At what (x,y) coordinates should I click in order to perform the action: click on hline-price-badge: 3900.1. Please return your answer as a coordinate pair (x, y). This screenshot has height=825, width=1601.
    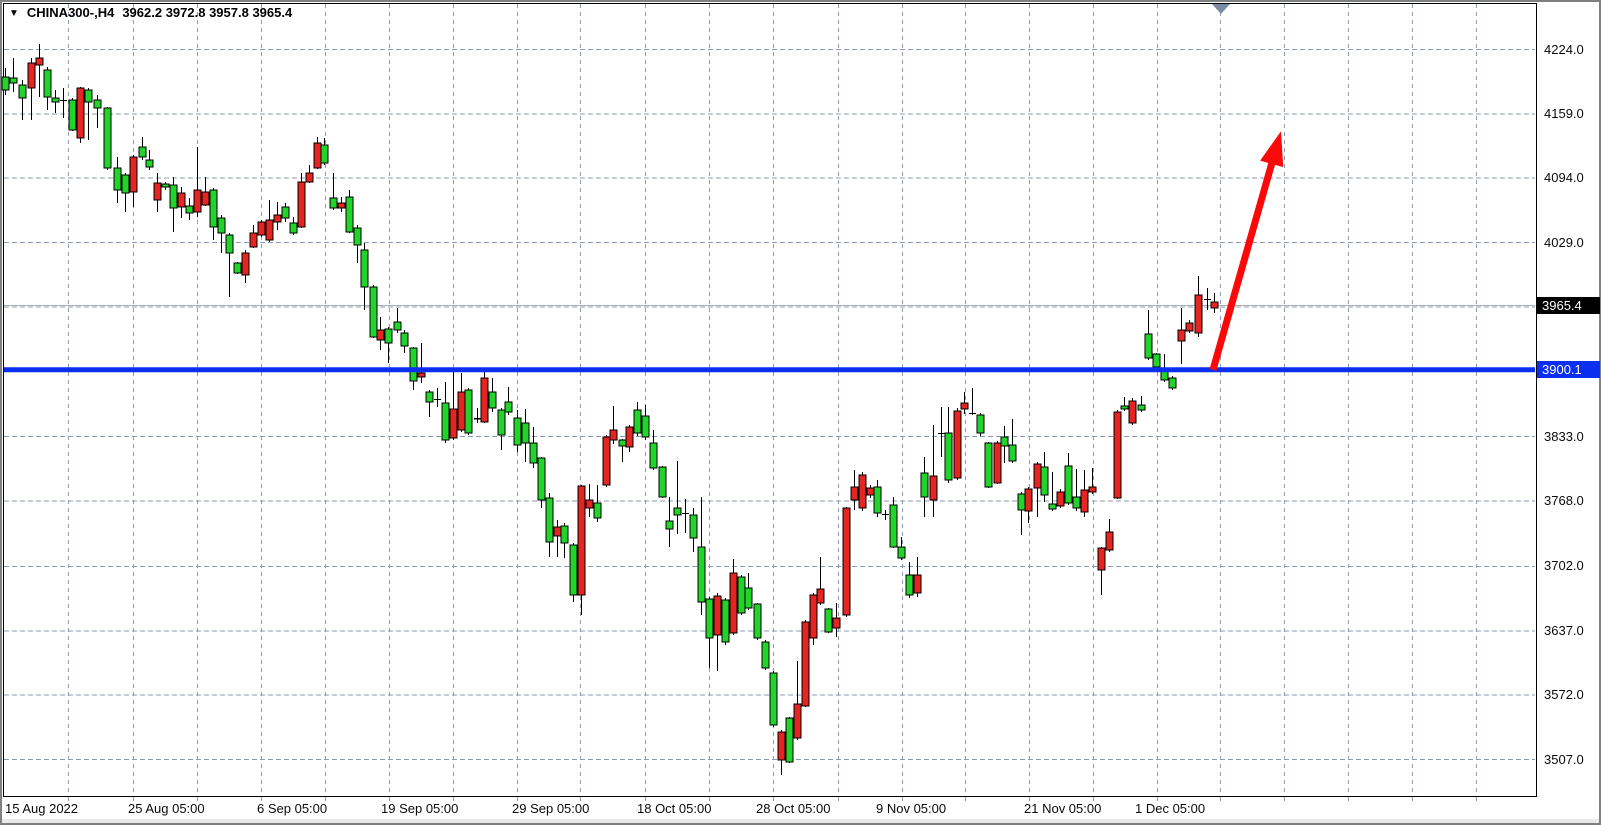
    Looking at the image, I should click on (1568, 370).